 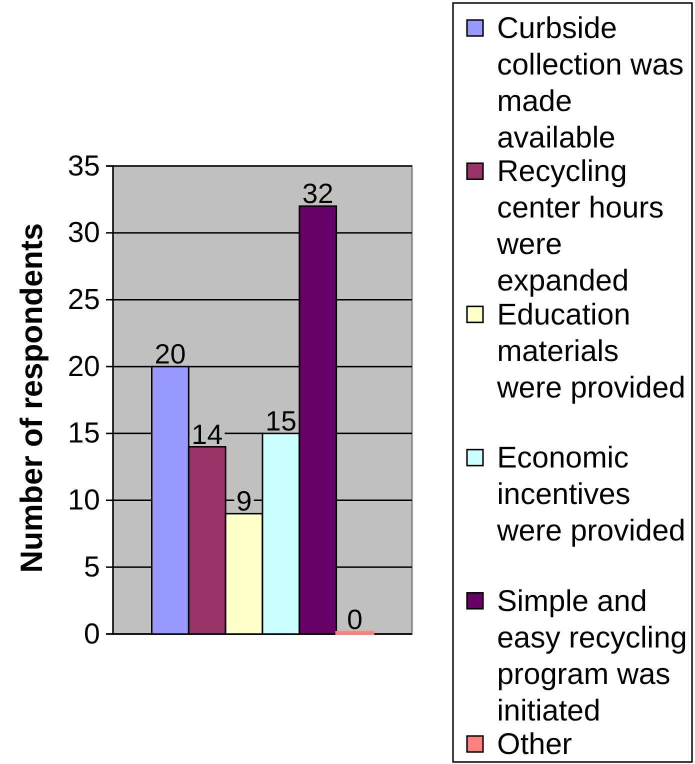 I want to click on y-tick-label: 20, so click(x=84, y=366).